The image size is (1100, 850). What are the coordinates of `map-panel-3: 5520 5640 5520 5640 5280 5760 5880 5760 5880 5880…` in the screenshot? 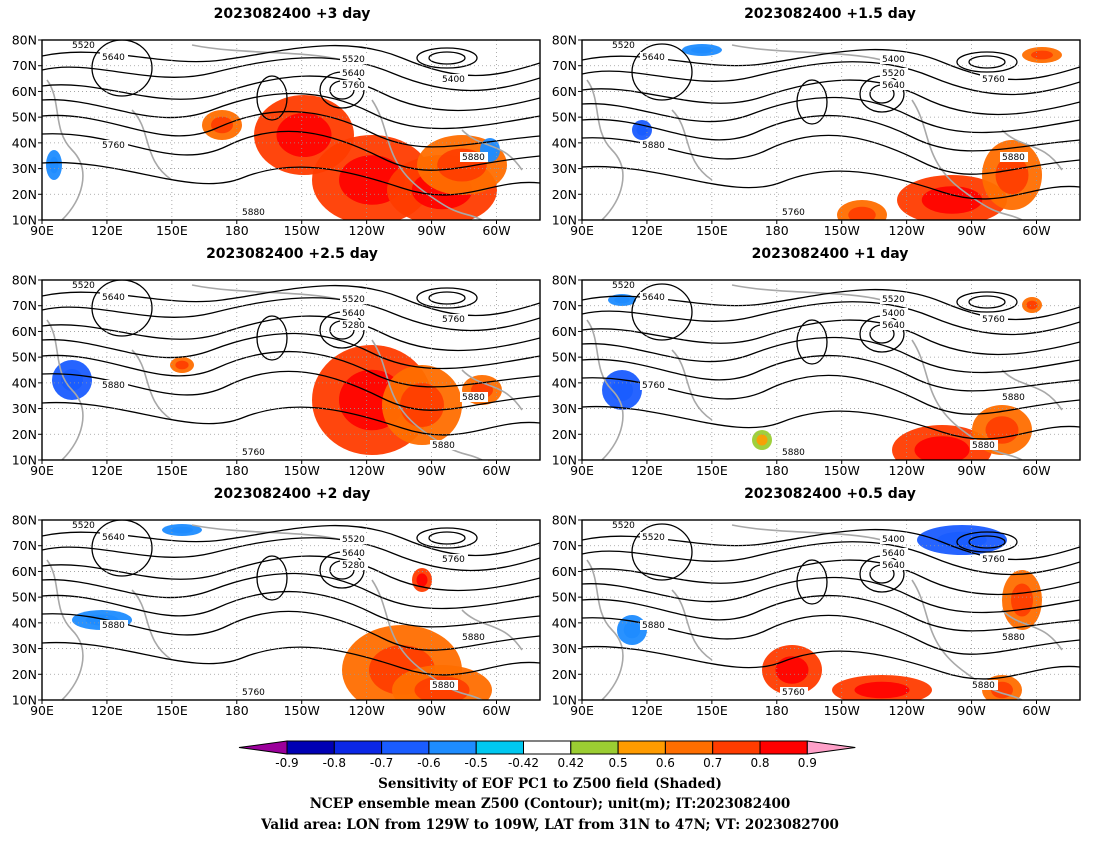 It's located at (276, 375).